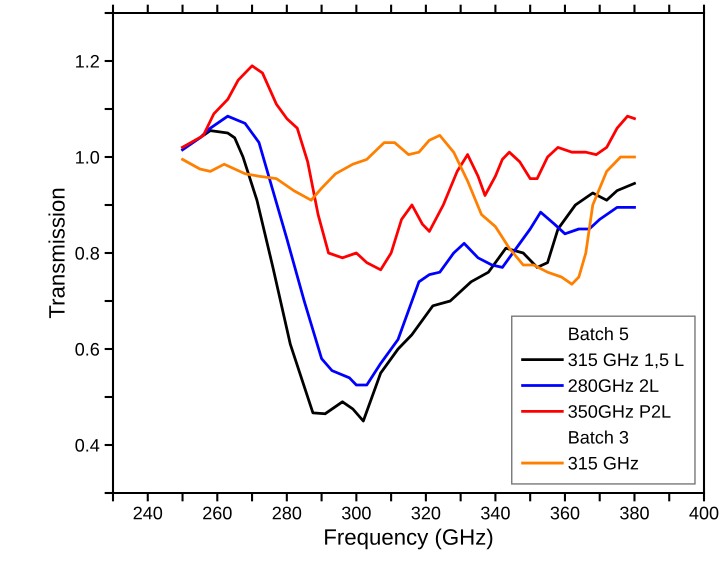 This screenshot has width=723, height=569. What do you see at coordinates (287, 513) in the screenshot?
I see `x-tick-label: 280` at bounding box center [287, 513].